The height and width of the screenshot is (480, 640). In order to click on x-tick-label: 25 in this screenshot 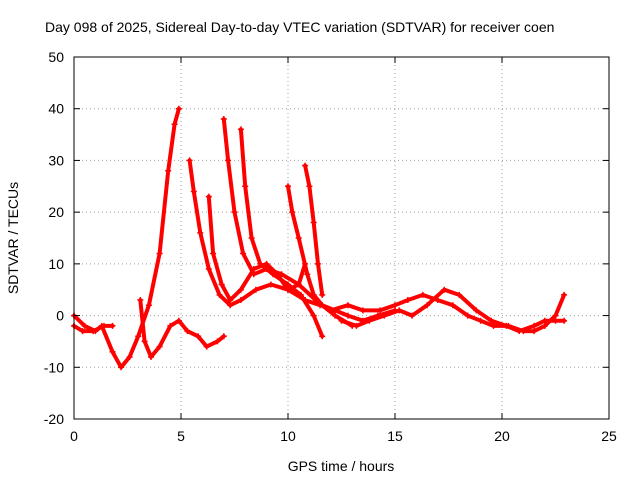, I will do `click(609, 436)`.